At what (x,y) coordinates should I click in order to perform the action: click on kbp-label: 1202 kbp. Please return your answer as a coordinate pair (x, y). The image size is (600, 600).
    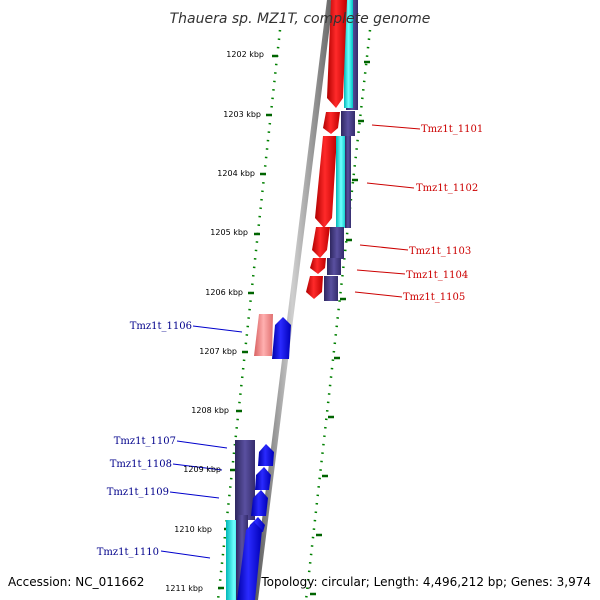
    Looking at the image, I should click on (245, 54).